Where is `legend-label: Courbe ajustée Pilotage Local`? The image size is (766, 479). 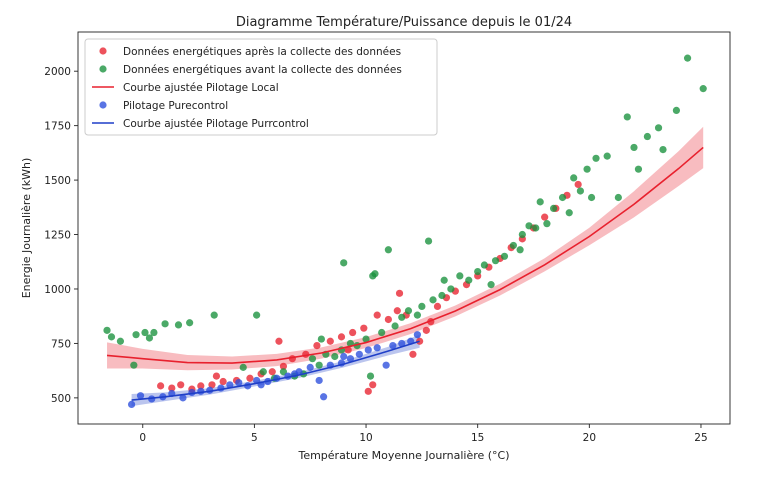
legend-label: Courbe ajustée Pilotage Local is located at coordinates (201, 88).